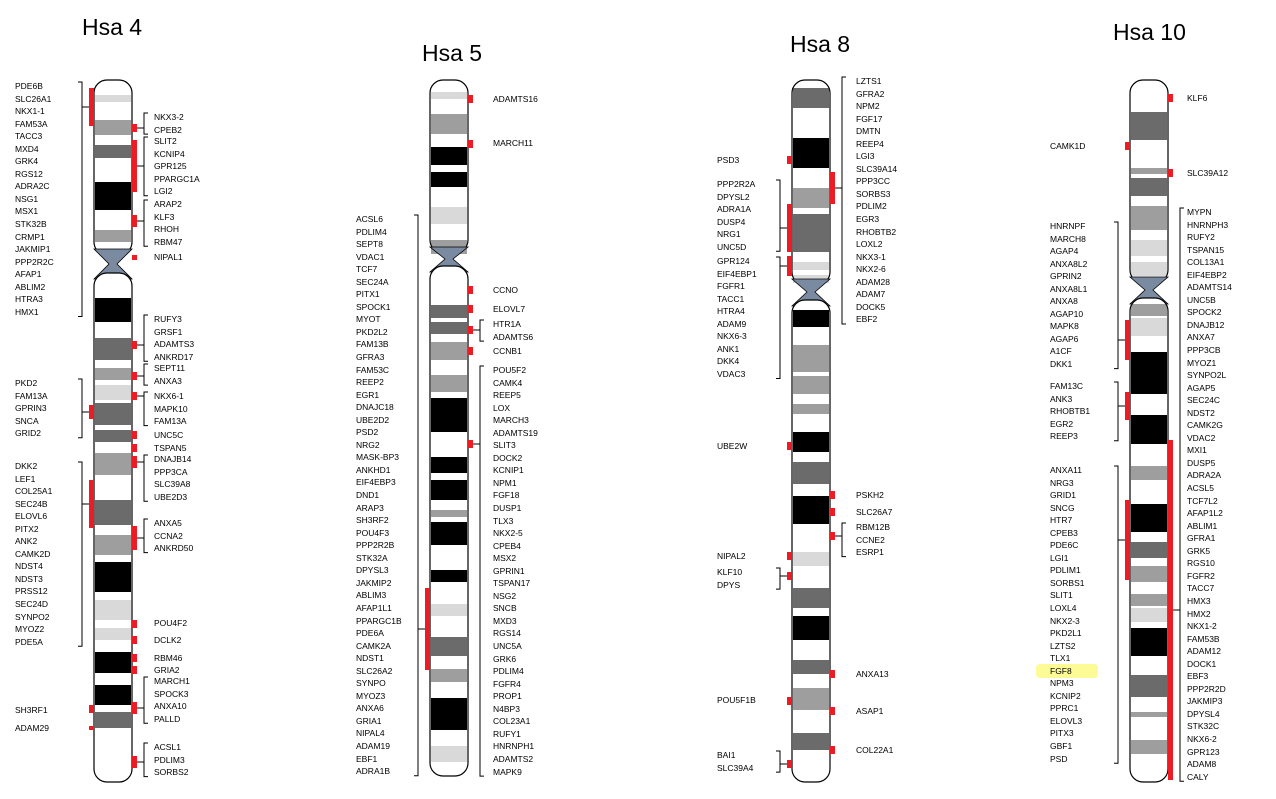  Describe the element at coordinates (33, 553) in the screenshot. I see `gene-label: CAMK2D` at that location.